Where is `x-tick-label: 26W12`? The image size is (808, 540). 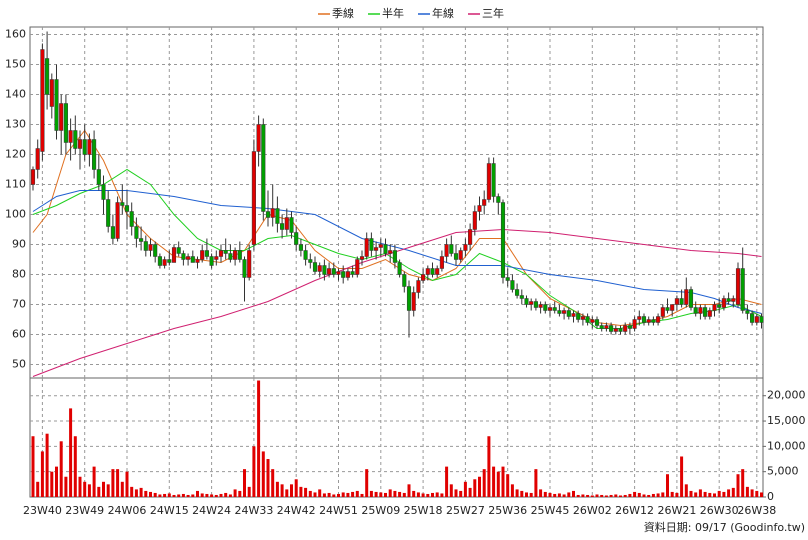
x-tick-label: 26W12 is located at coordinates (634, 510).